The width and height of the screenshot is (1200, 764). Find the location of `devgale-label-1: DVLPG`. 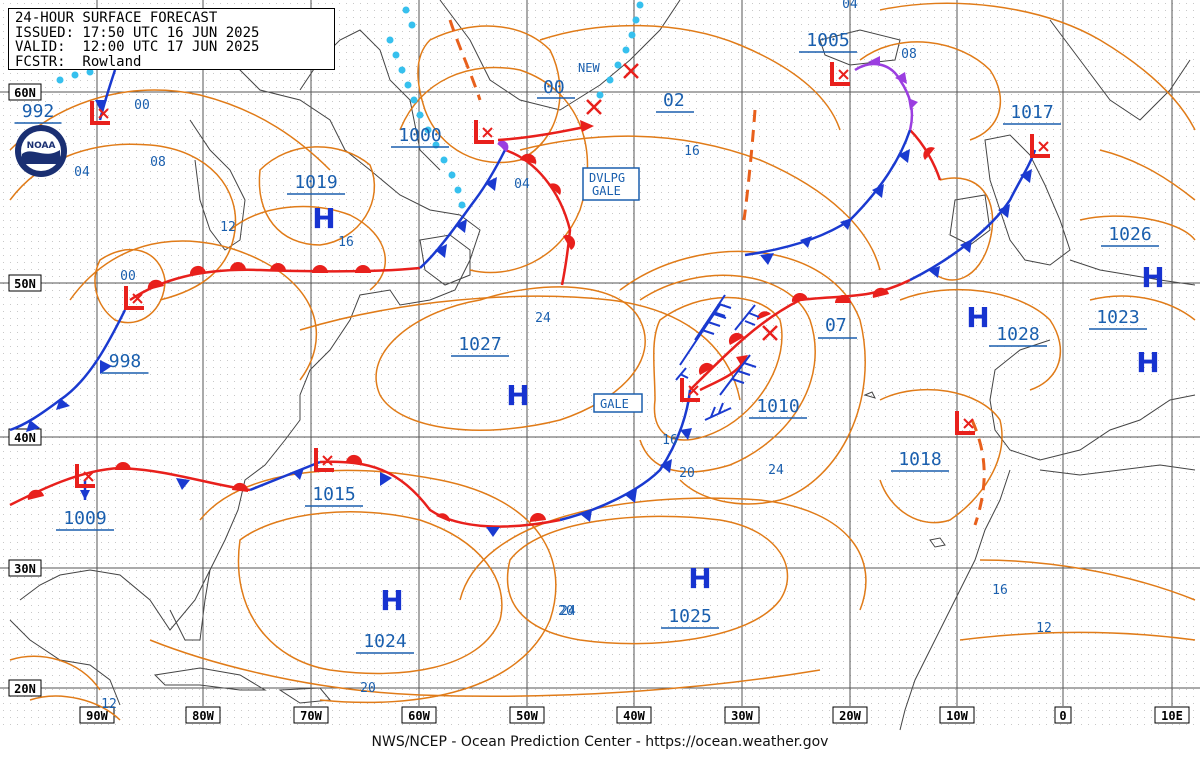

devgale-label-1: DVLPG is located at coordinates (607, 178).